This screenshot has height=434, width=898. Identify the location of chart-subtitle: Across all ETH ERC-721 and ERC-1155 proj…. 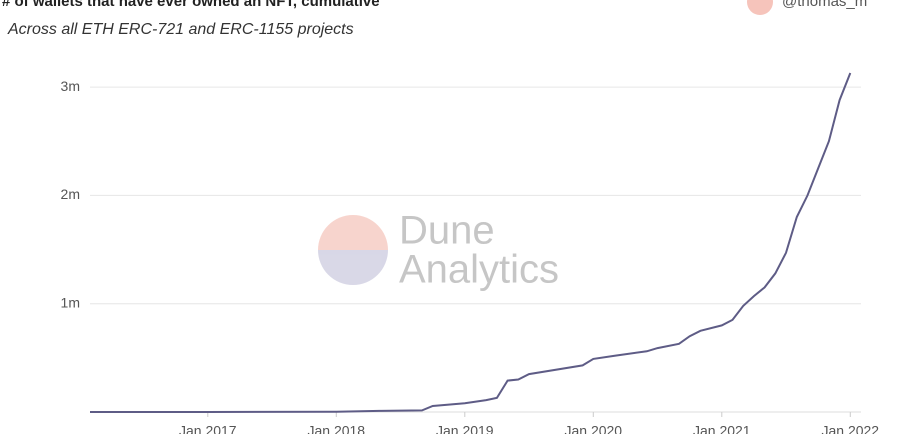
(180, 29).